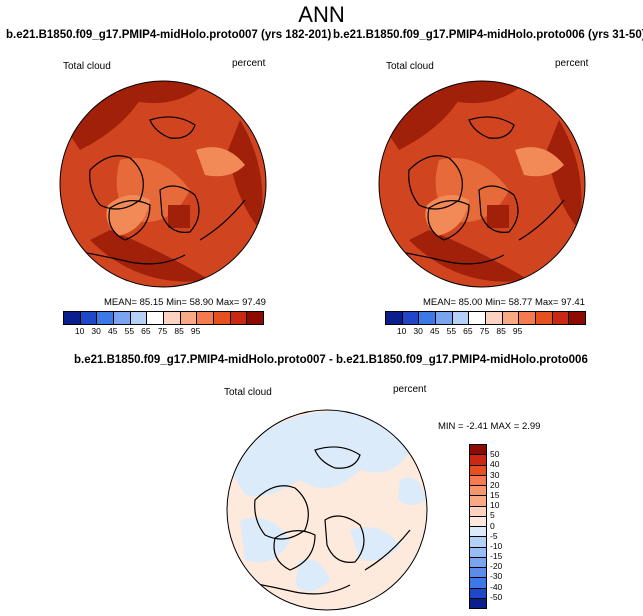  Describe the element at coordinates (249, 63) in the screenshot. I see `left-units-label: percent` at that location.